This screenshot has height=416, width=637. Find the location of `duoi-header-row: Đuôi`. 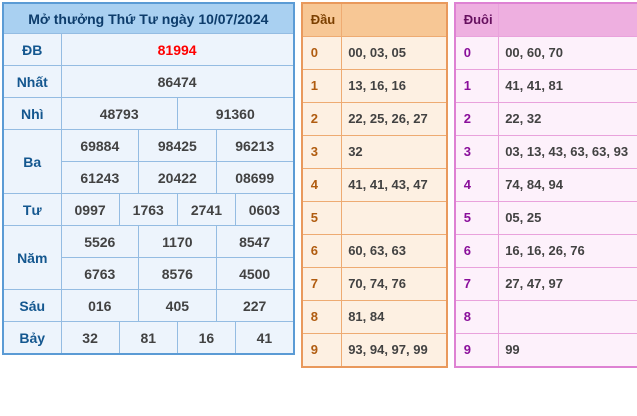

duoi-header-row: Đuôi is located at coordinates (545, 19).